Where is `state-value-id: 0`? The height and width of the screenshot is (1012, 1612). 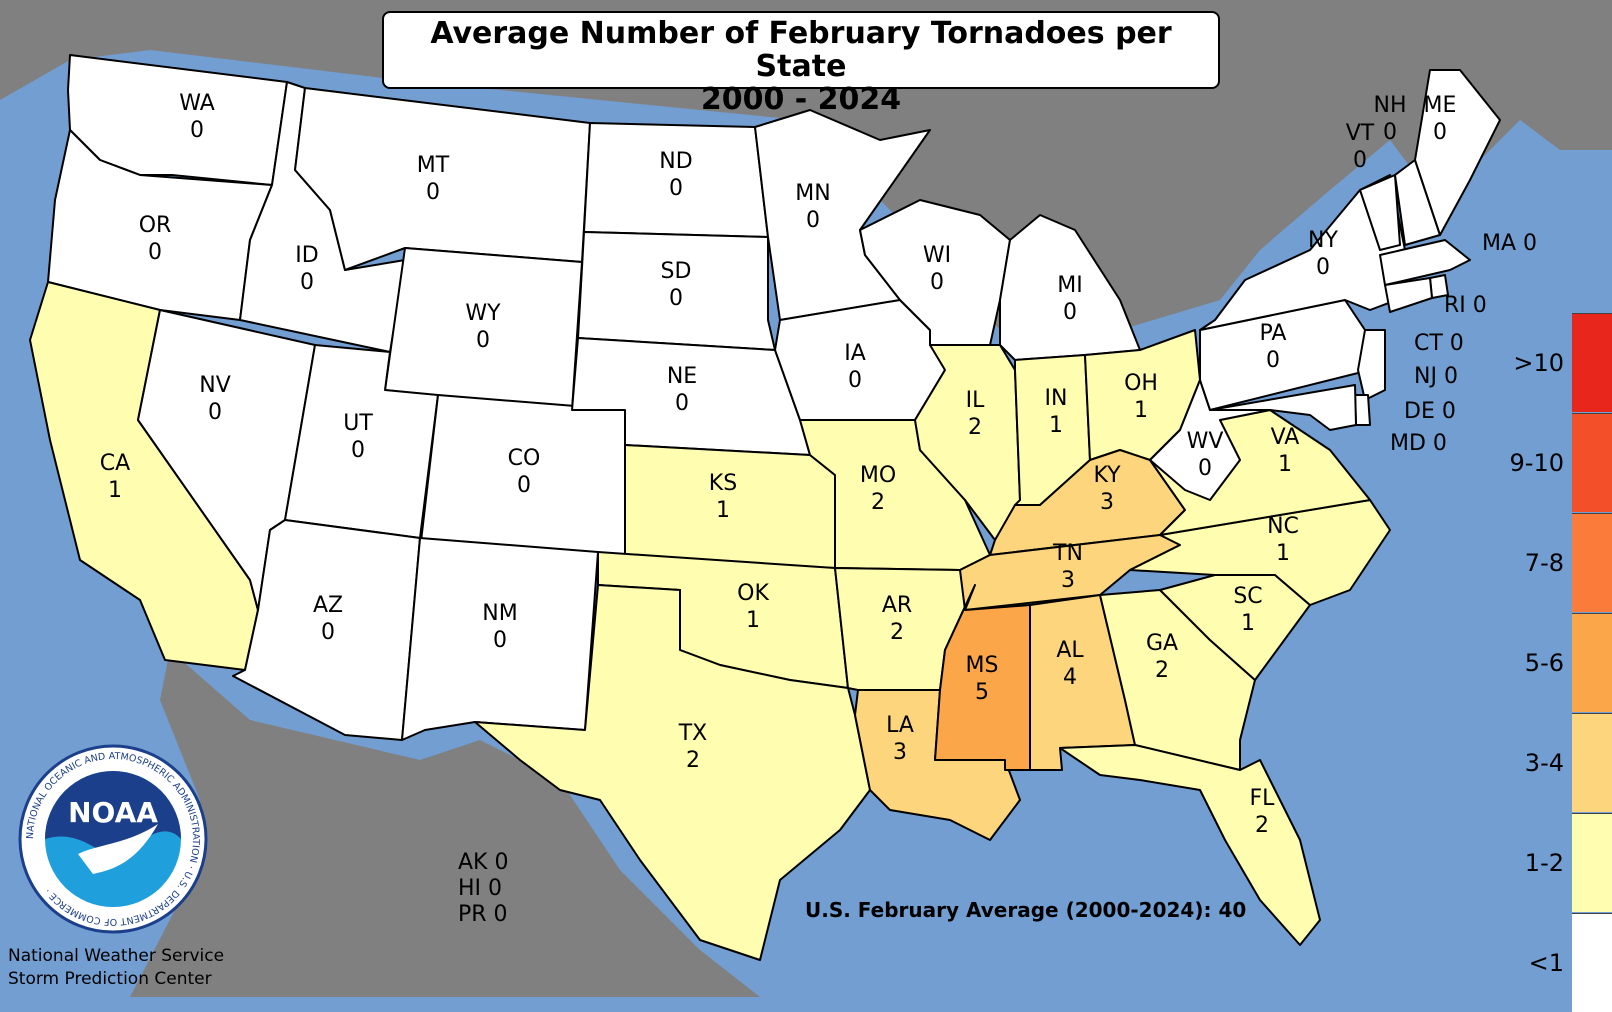 state-value-id: 0 is located at coordinates (307, 282).